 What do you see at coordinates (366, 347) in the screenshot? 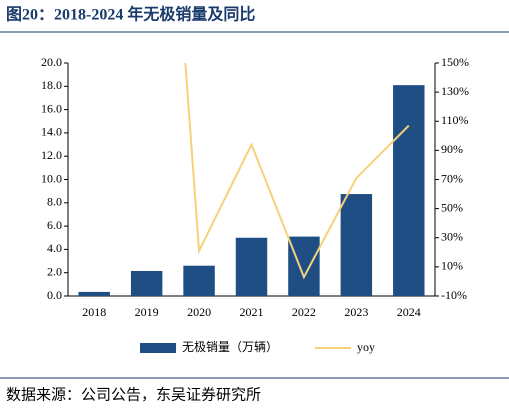
I see `legend-label: yoy` at bounding box center [366, 347].